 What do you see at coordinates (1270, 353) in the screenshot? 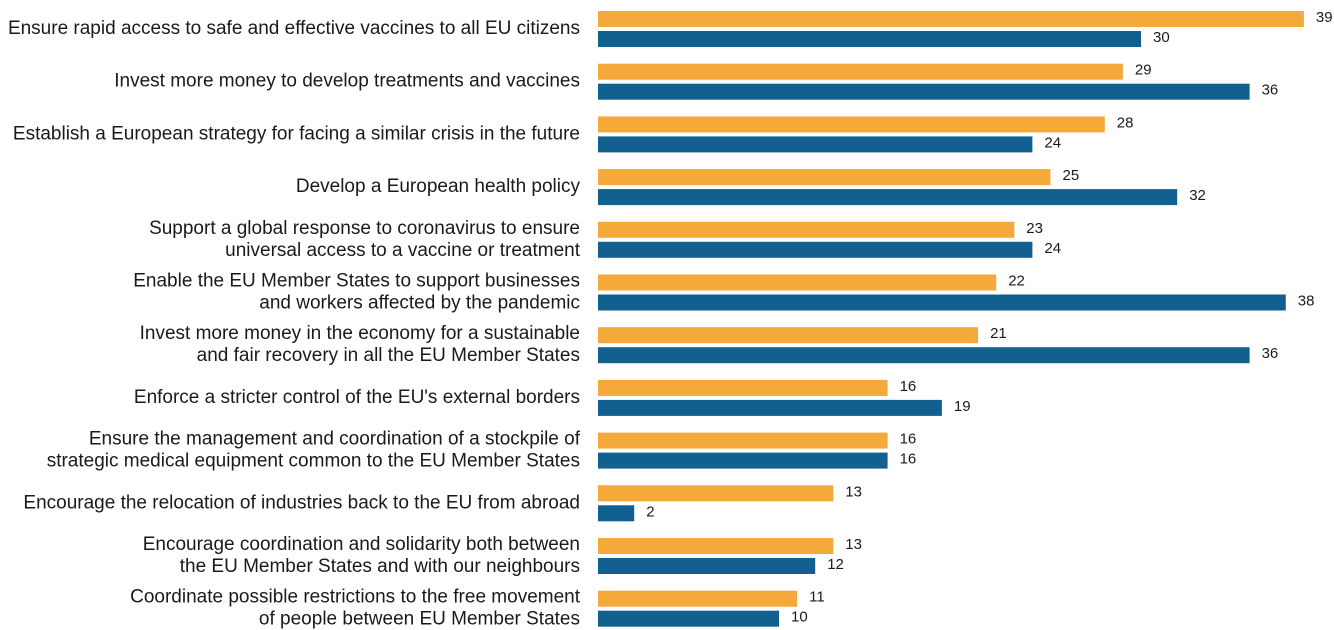
I see `value-label-blue-6: 36` at bounding box center [1270, 353].